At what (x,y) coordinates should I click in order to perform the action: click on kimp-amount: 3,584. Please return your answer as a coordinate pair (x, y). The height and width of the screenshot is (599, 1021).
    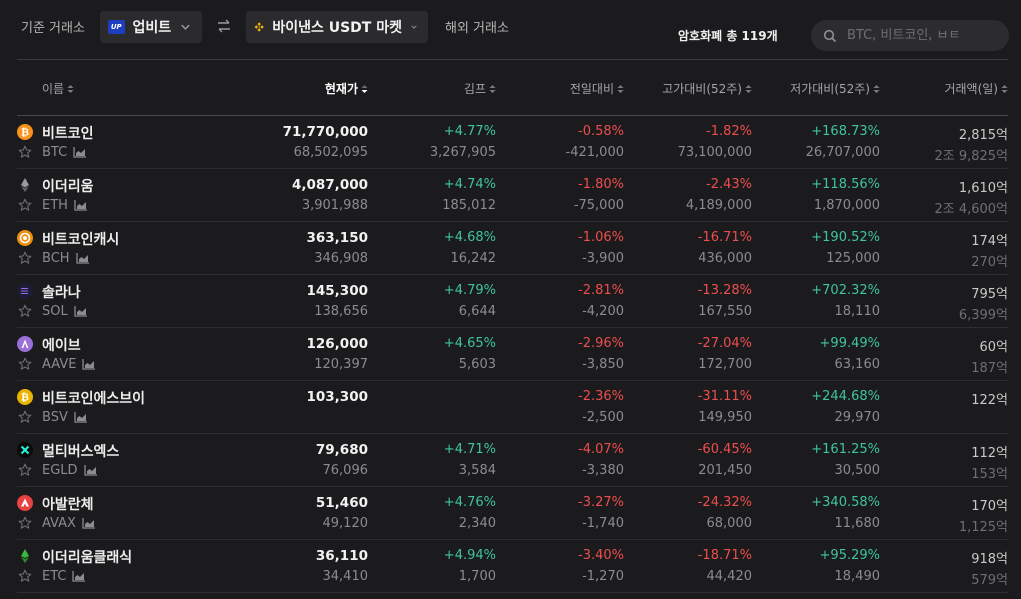
    Looking at the image, I should click on (477, 470).